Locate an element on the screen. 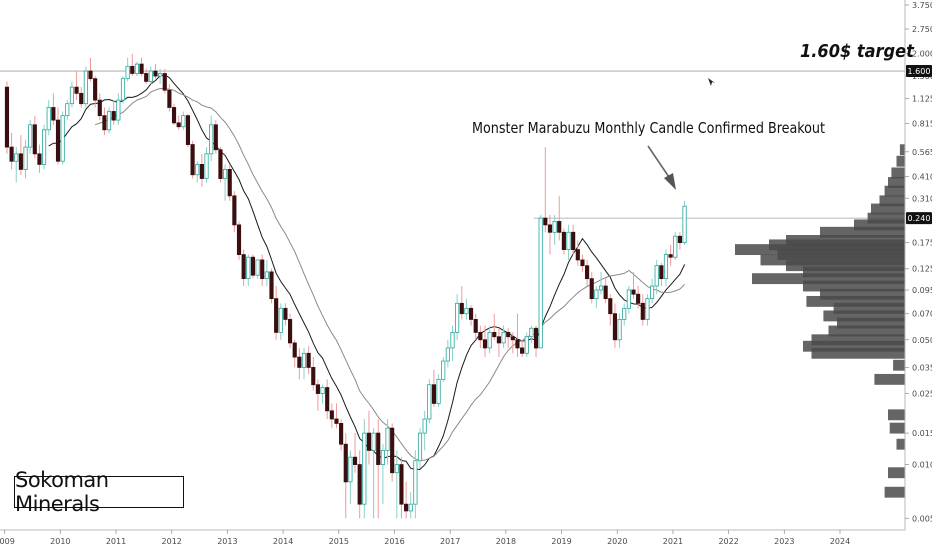  price-tick-label: 0.310 is located at coordinates (922, 198).